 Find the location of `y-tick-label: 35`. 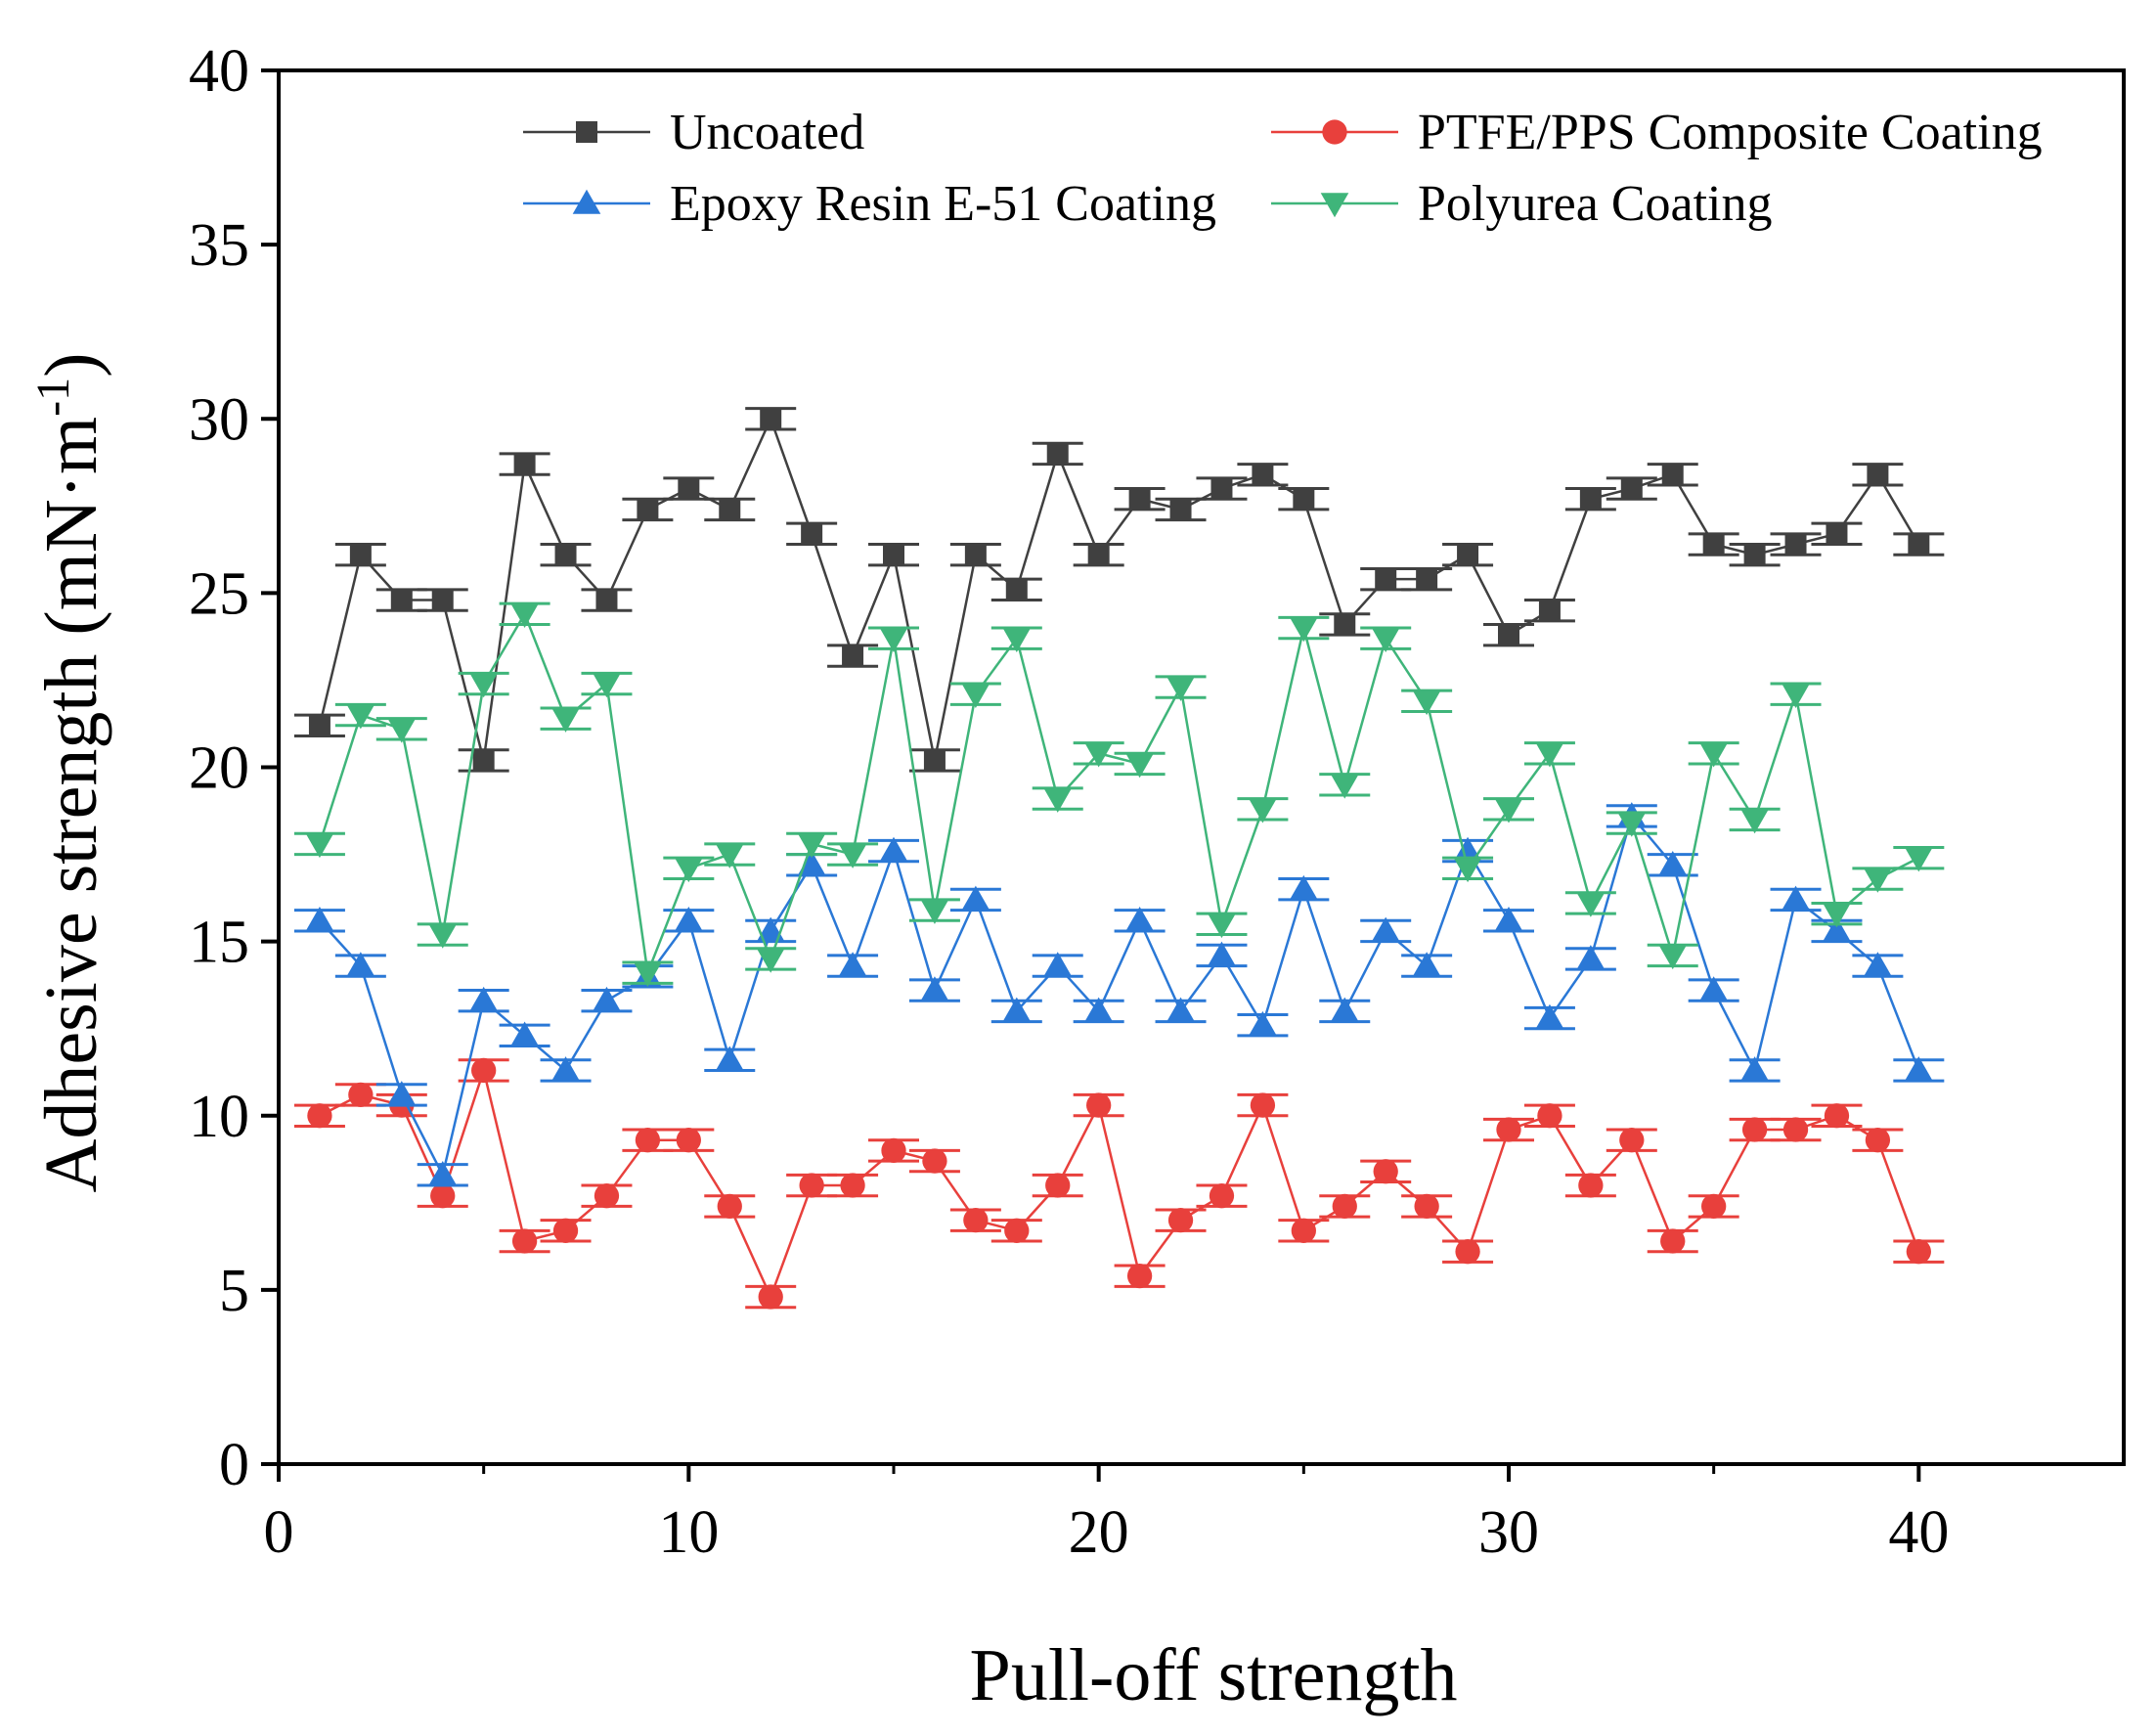

y-tick-label: 35 is located at coordinates (219, 245).